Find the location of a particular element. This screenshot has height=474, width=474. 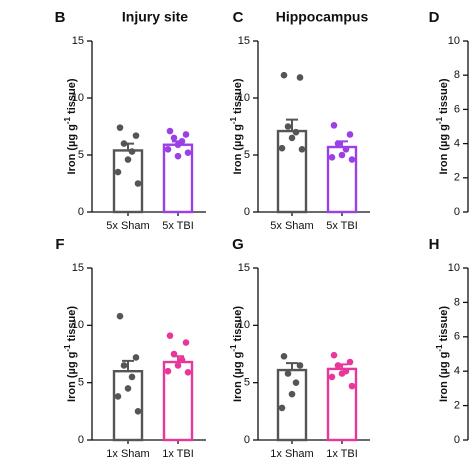

x-tick-label: 5x TBI is located at coordinates (342, 226).